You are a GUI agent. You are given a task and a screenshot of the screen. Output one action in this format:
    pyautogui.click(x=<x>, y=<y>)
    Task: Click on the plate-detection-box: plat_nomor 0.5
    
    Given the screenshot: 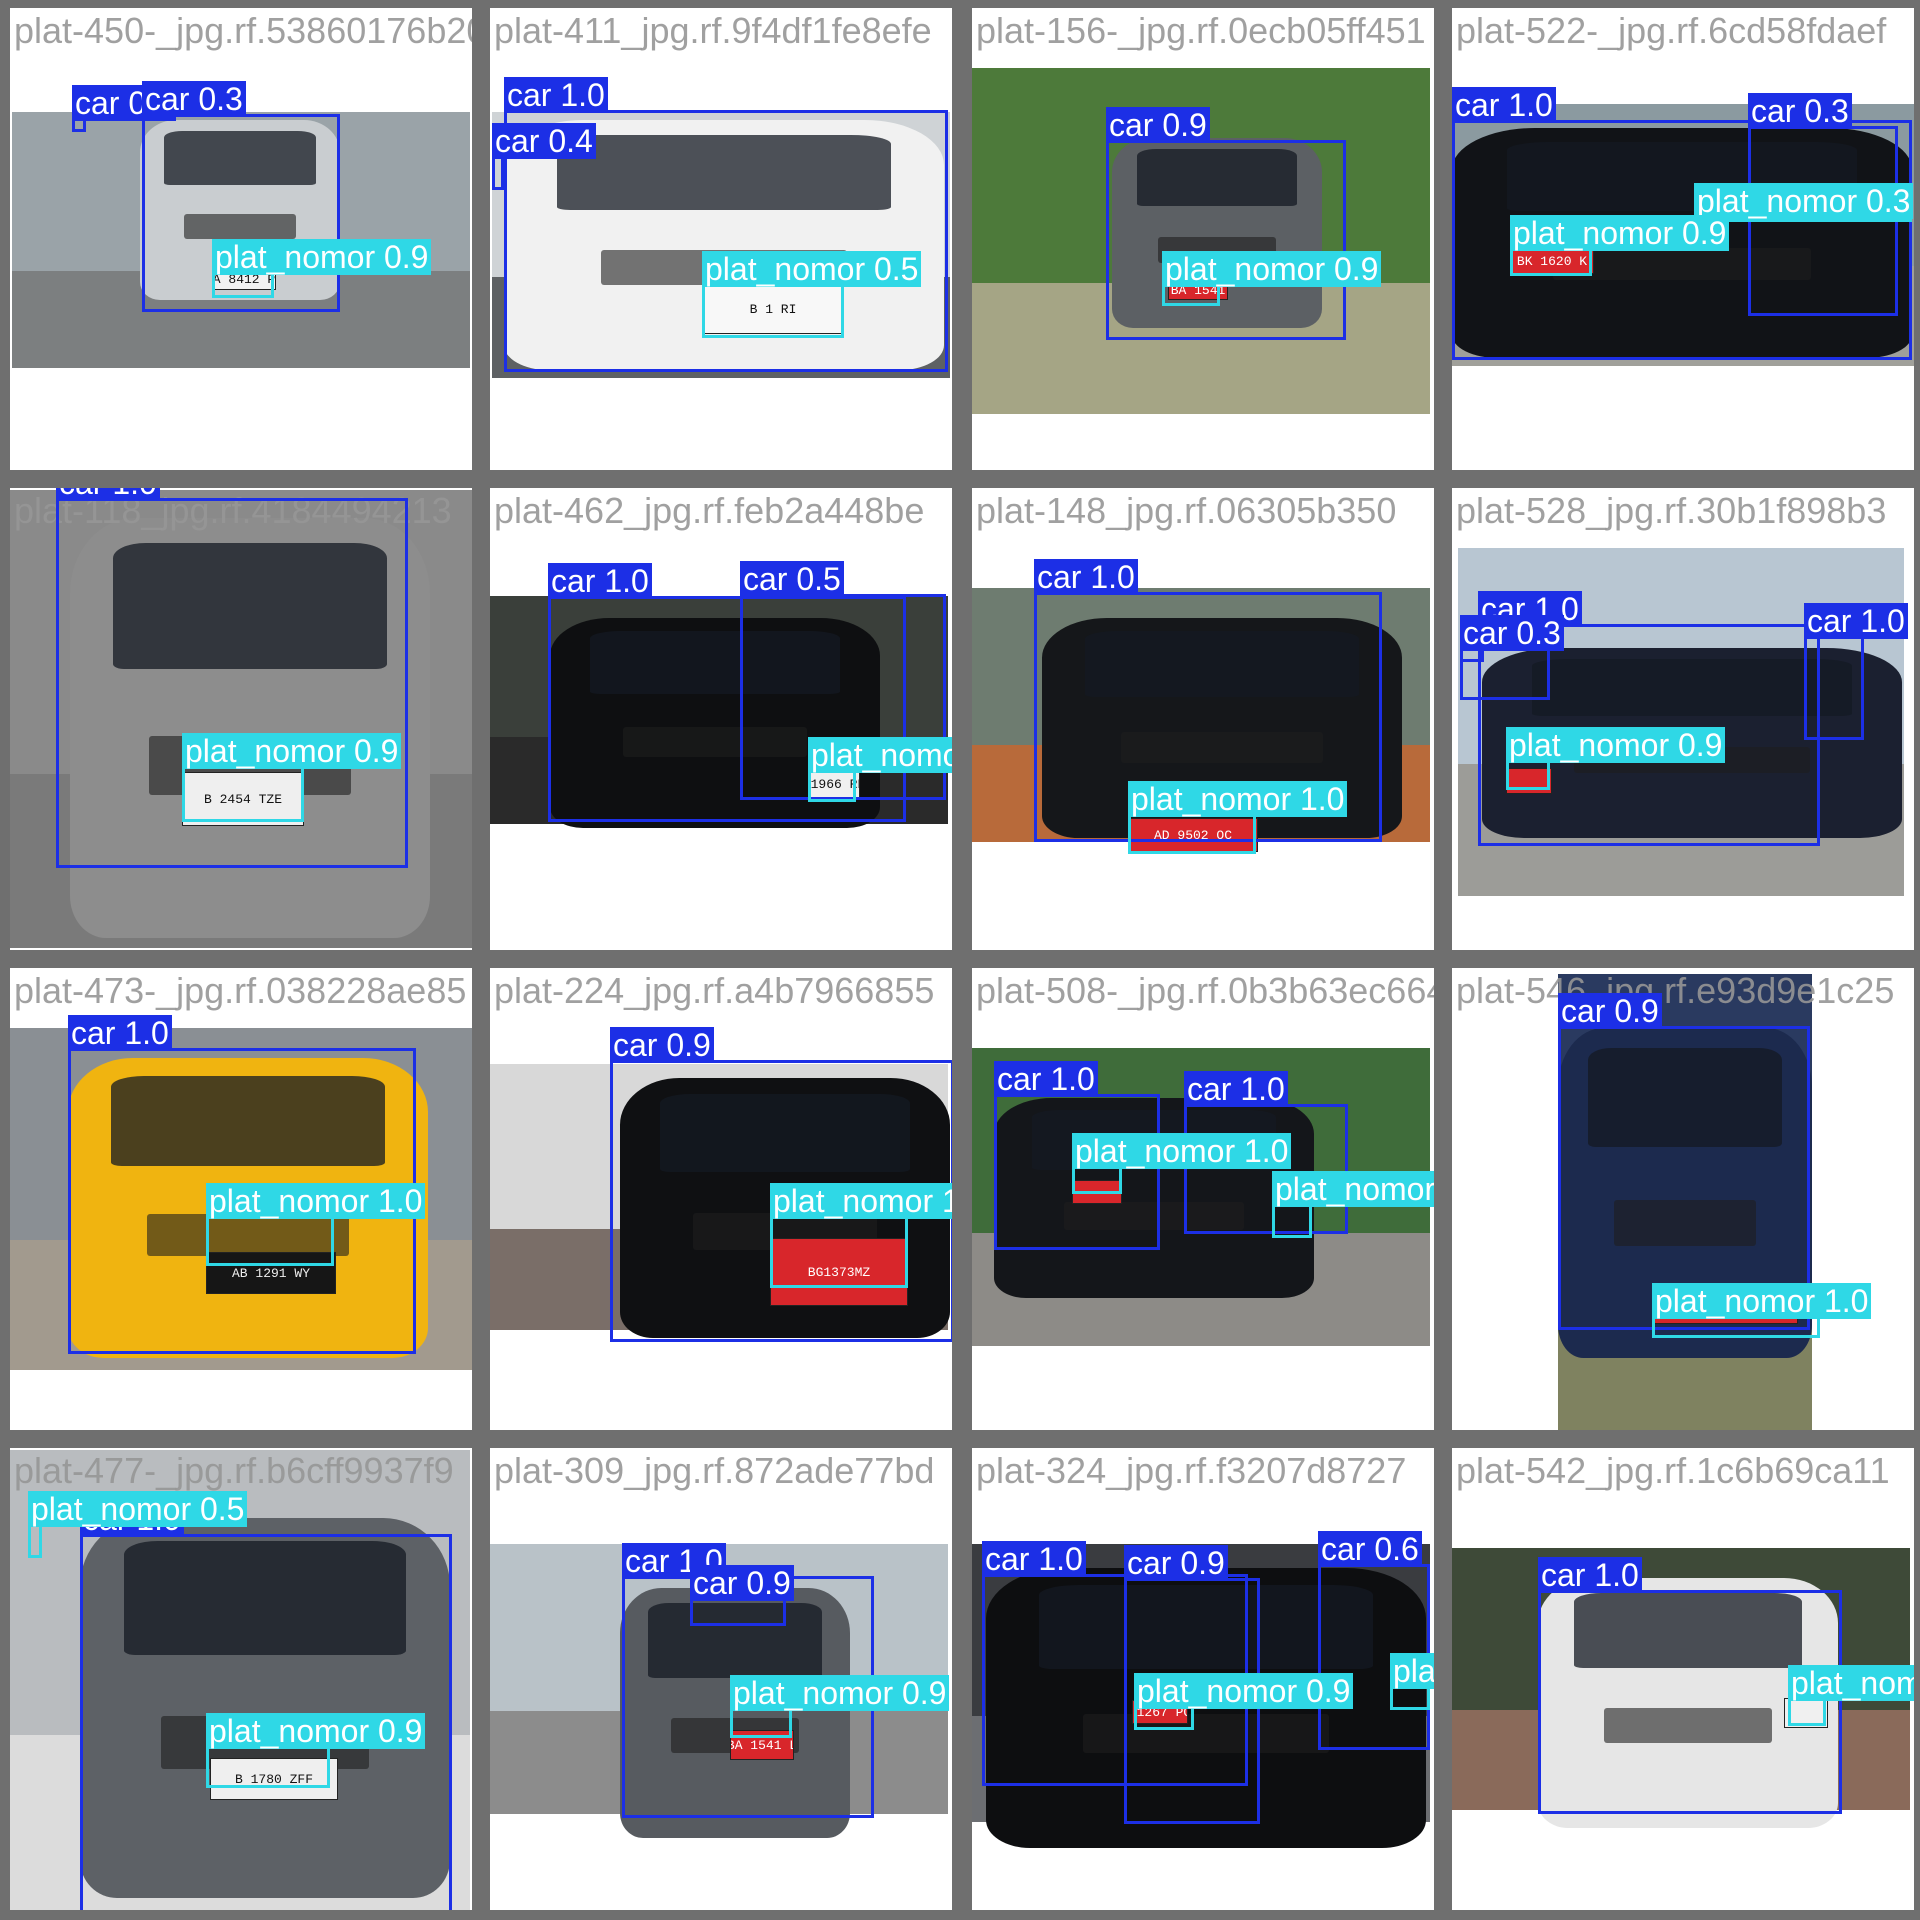 What is the action you would take?
    pyautogui.click(x=138, y=1524)
    